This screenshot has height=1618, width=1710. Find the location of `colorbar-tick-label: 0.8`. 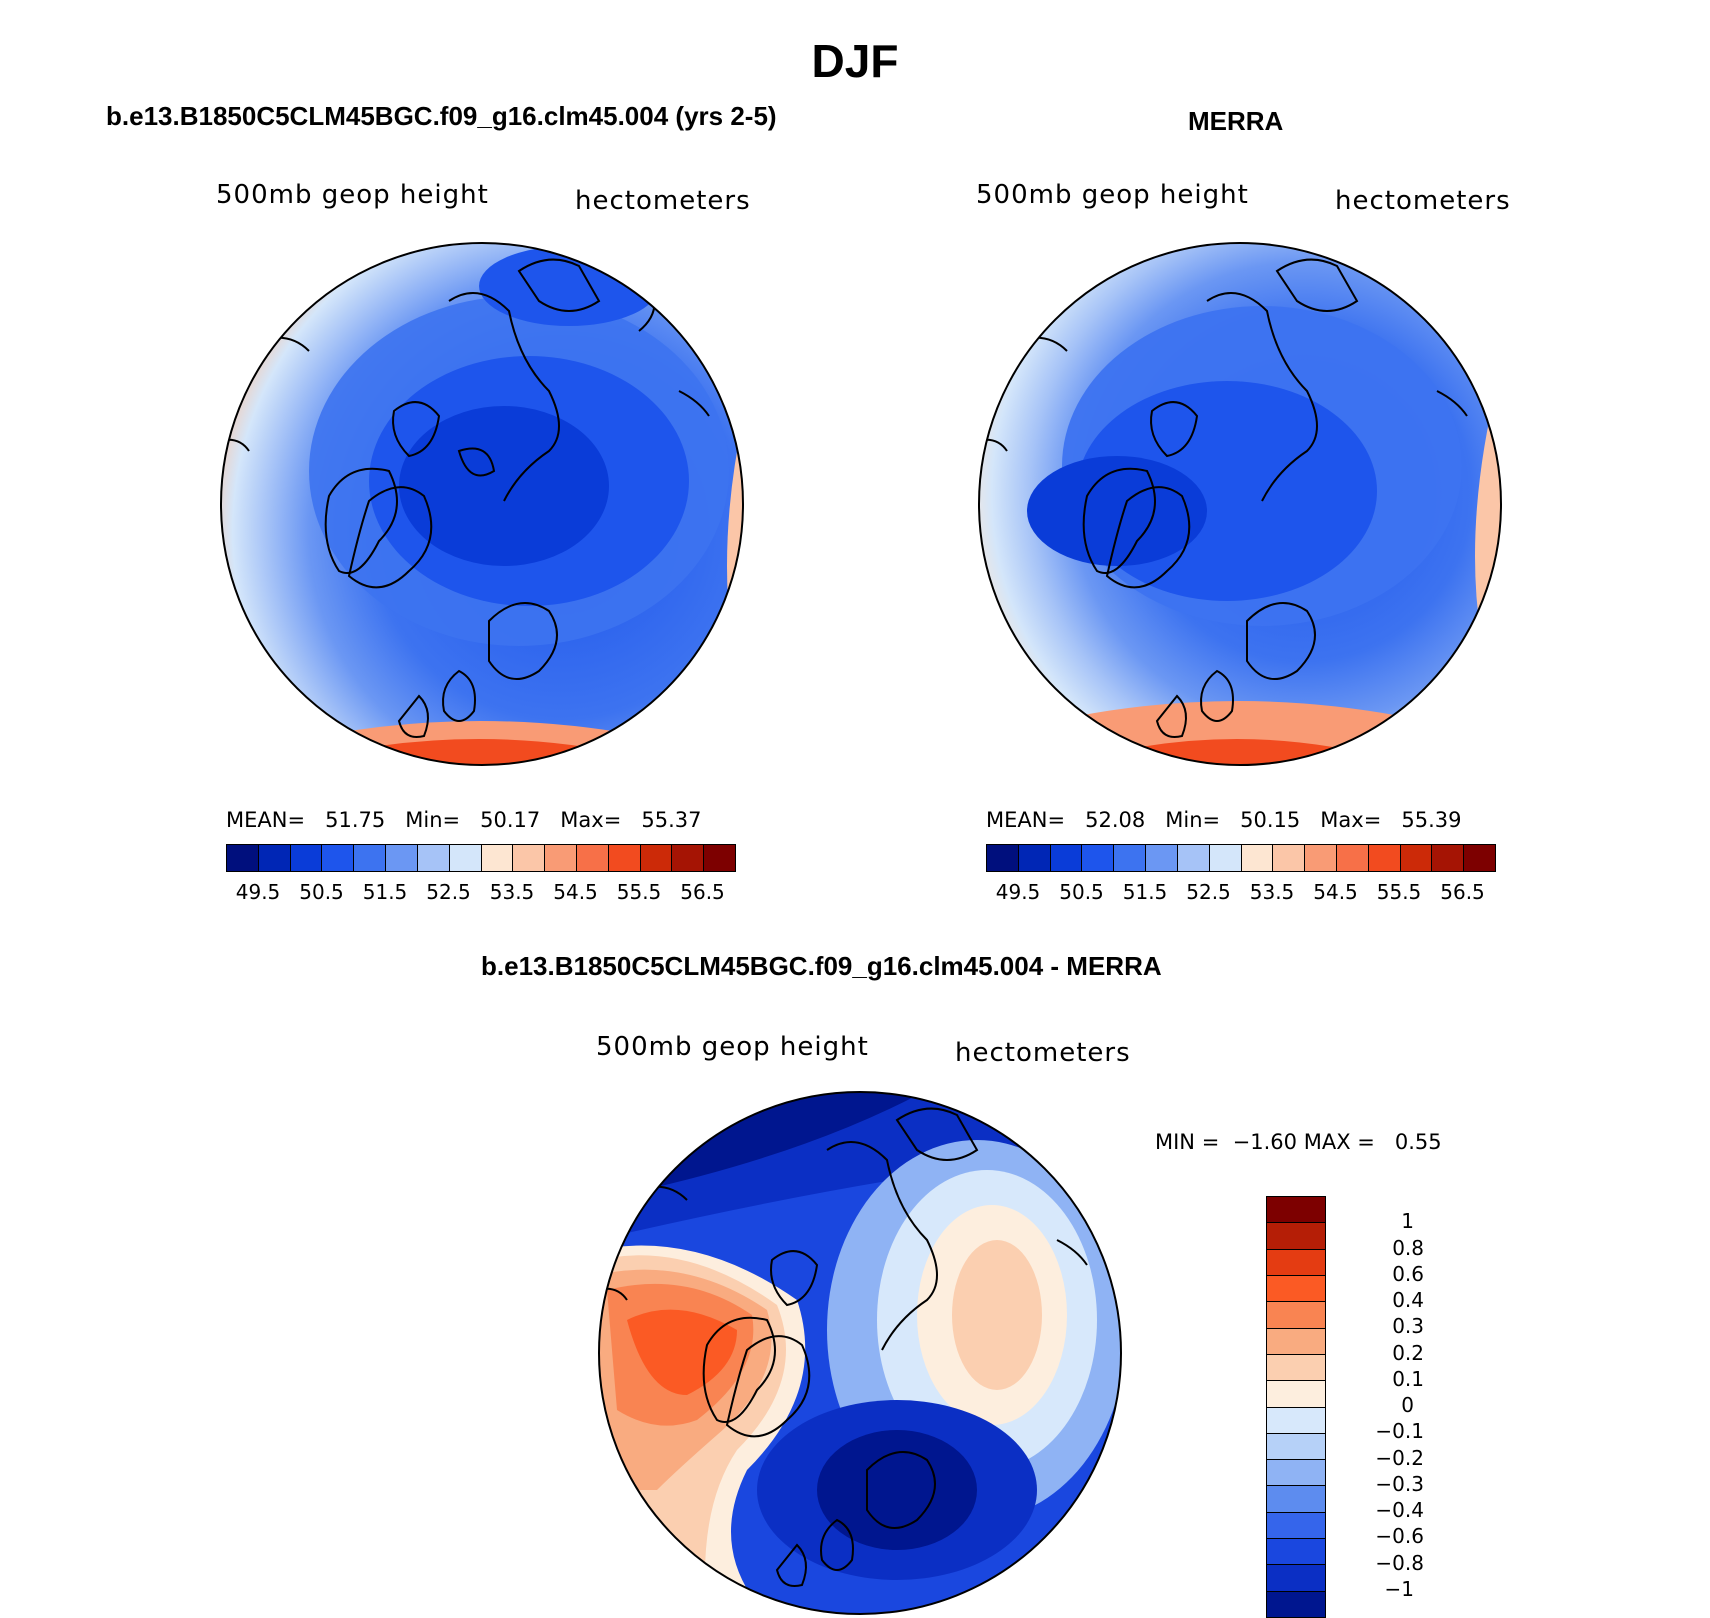

colorbar-tick-label: 0.8 is located at coordinates (1408, 1247).